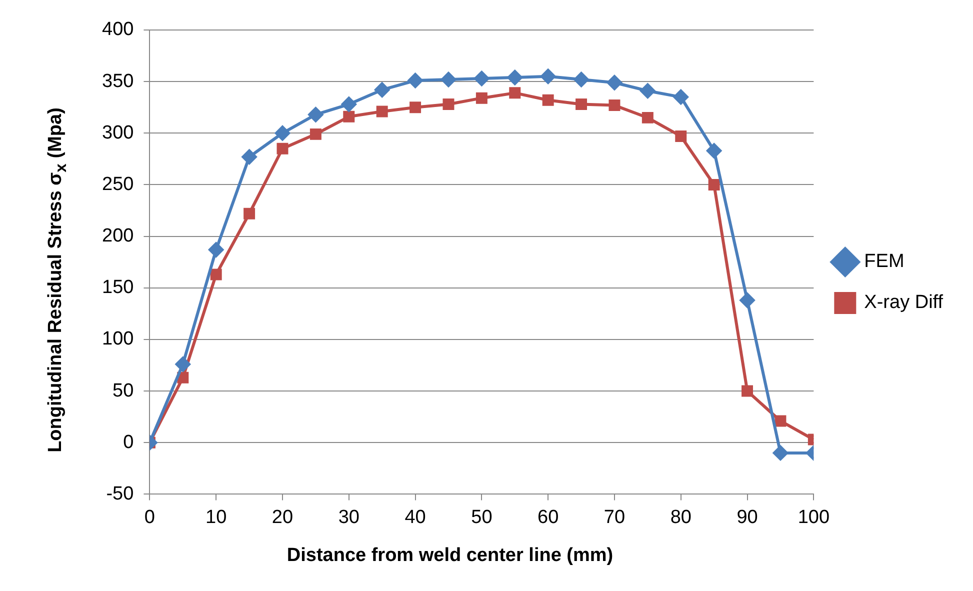  I want to click on y-tick-label: -50, so click(120, 493).